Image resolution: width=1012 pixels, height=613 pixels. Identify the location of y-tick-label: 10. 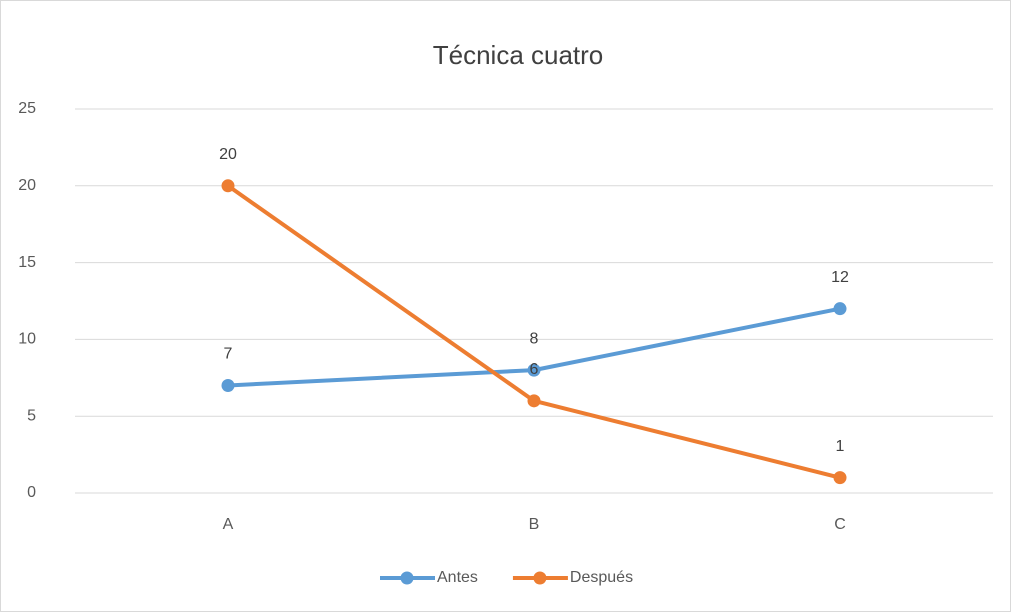
(27, 339).